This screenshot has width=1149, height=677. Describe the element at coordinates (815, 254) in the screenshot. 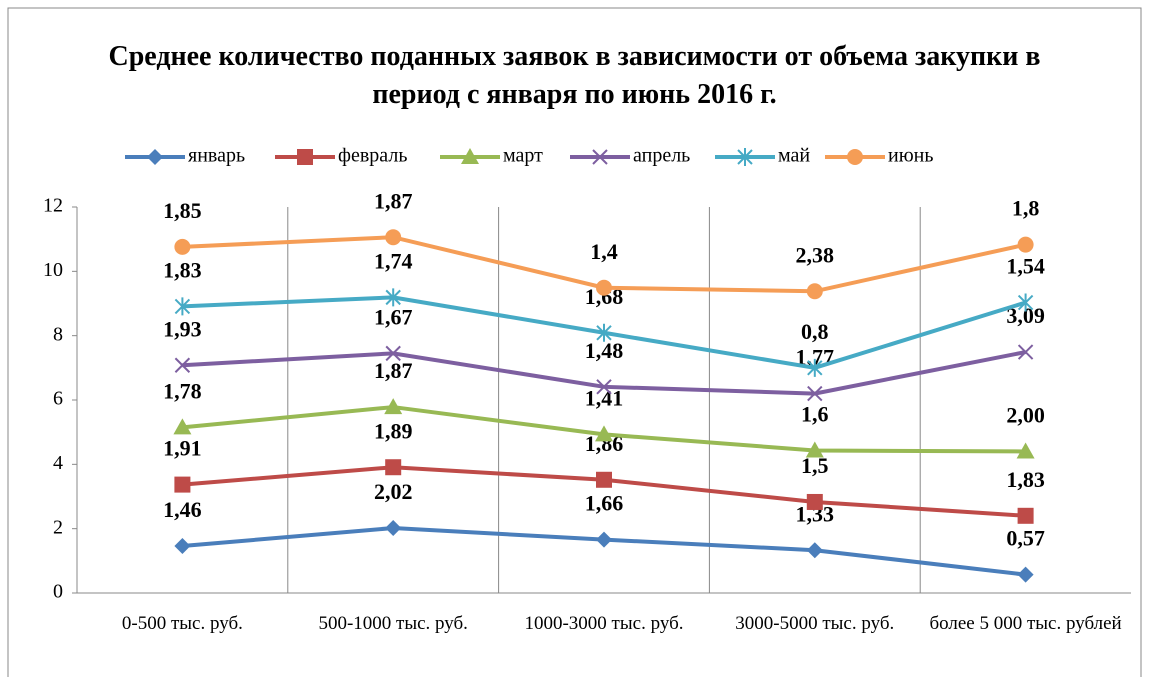

I see `data-label: 2,38` at that location.